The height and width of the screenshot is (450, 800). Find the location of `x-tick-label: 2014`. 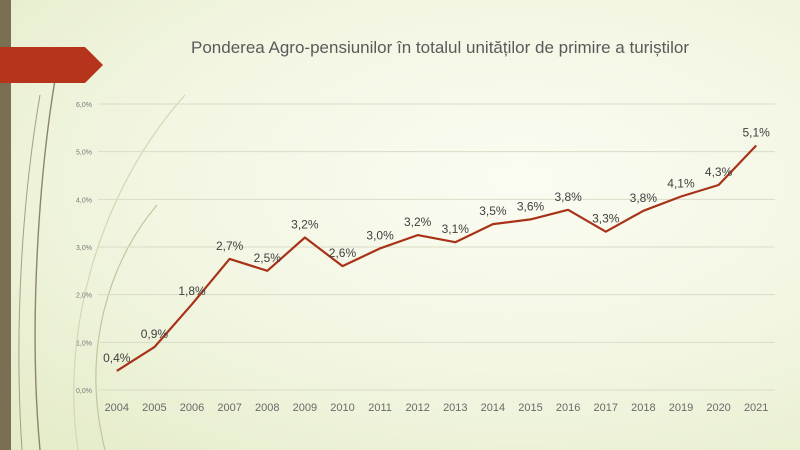

x-tick-label: 2014 is located at coordinates (493, 408).